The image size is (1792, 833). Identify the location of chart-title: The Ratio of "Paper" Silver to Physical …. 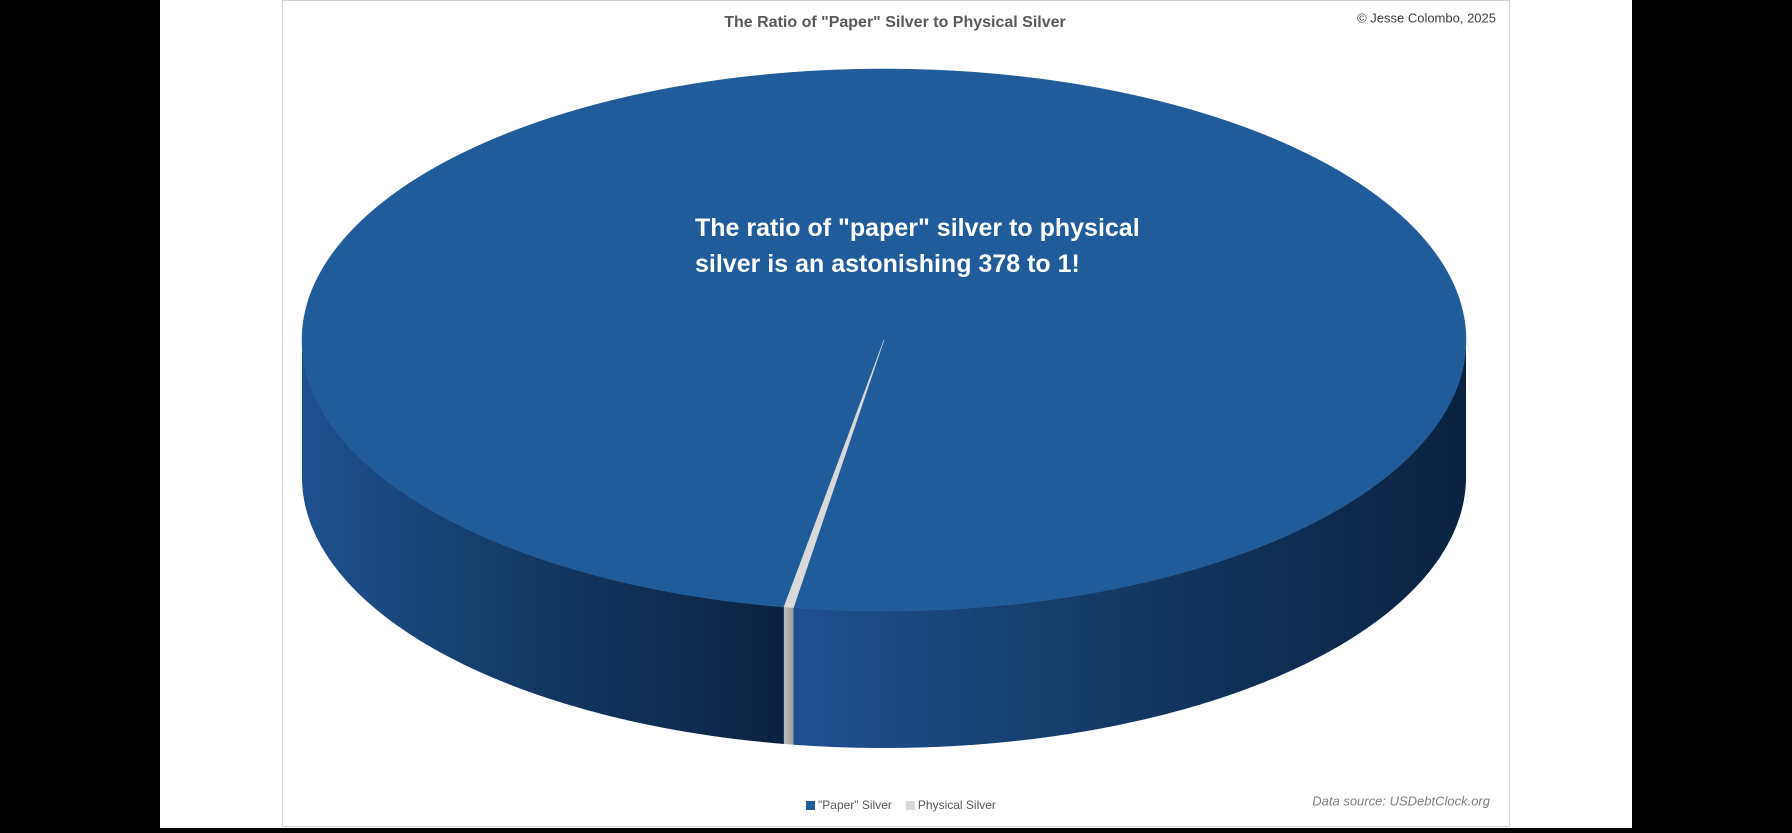
(895, 22).